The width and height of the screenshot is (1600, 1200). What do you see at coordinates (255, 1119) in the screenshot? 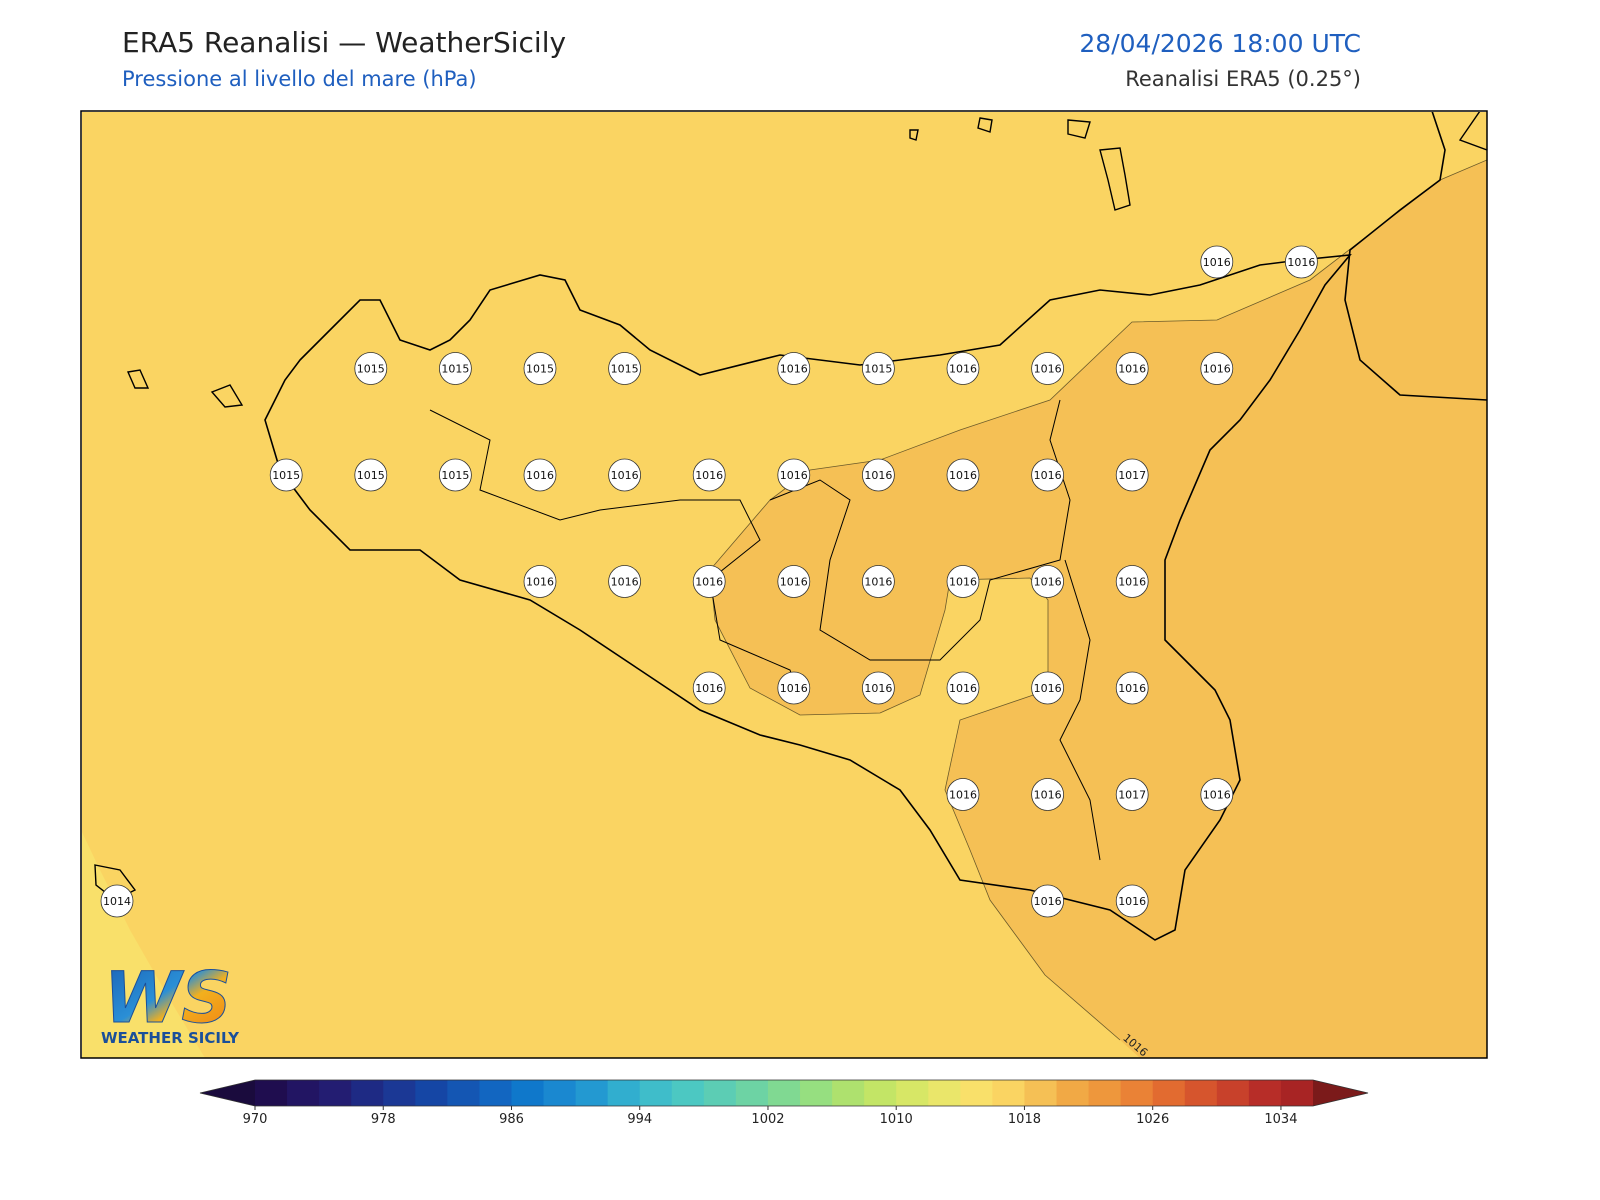
I see `colorbar-tick-label: 970` at bounding box center [255, 1119].